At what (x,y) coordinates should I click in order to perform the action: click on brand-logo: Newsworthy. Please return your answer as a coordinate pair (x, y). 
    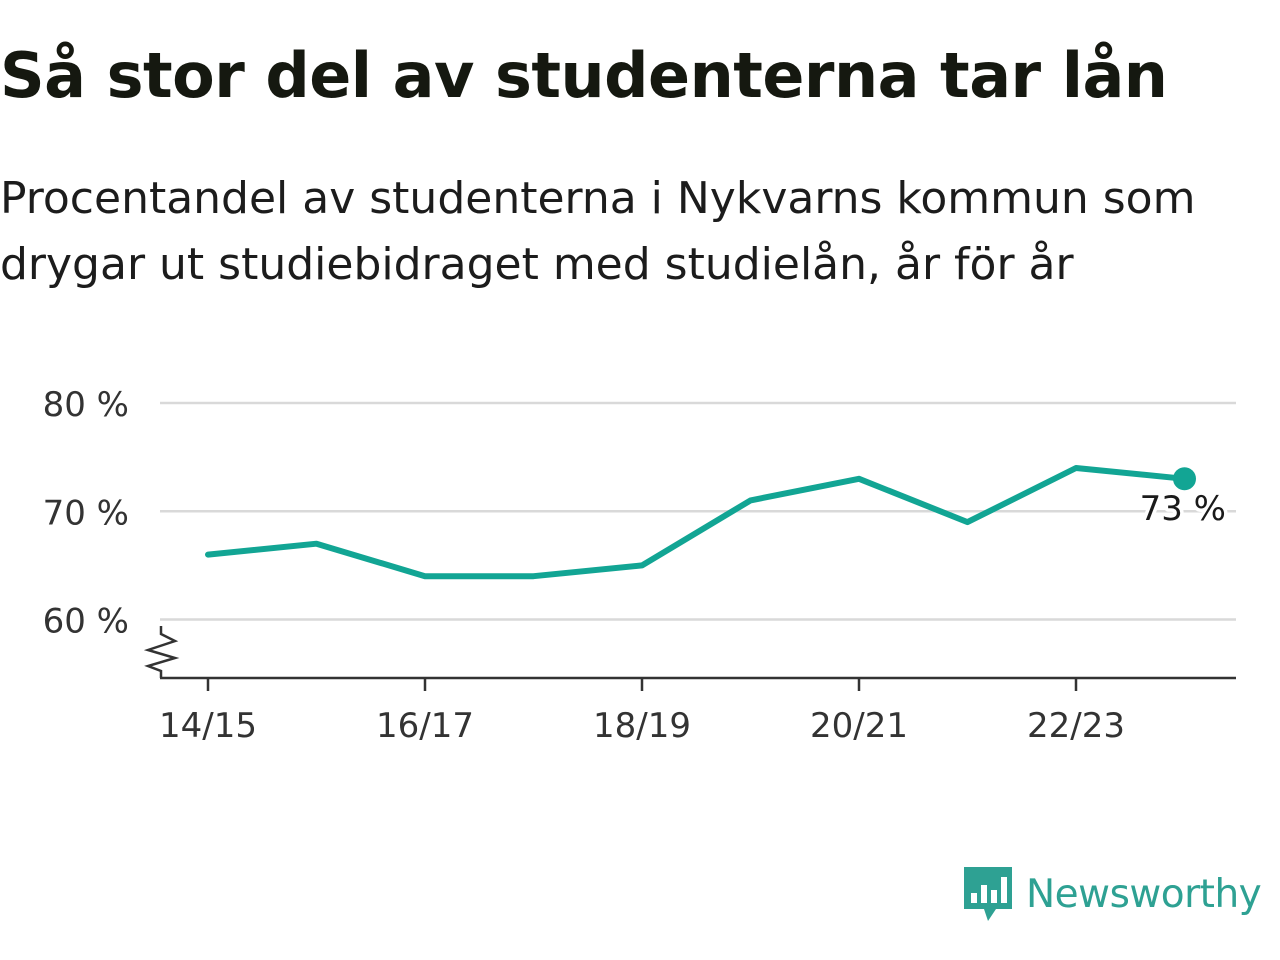
    Looking at the image, I should click on (1112, 894).